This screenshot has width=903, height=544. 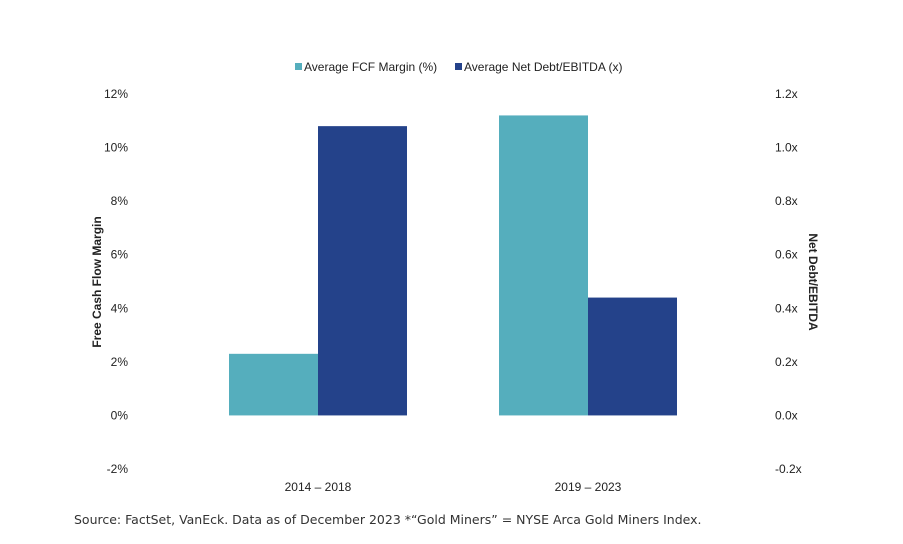 What do you see at coordinates (120, 362) in the screenshot?
I see `left-tick-label: 2%` at bounding box center [120, 362].